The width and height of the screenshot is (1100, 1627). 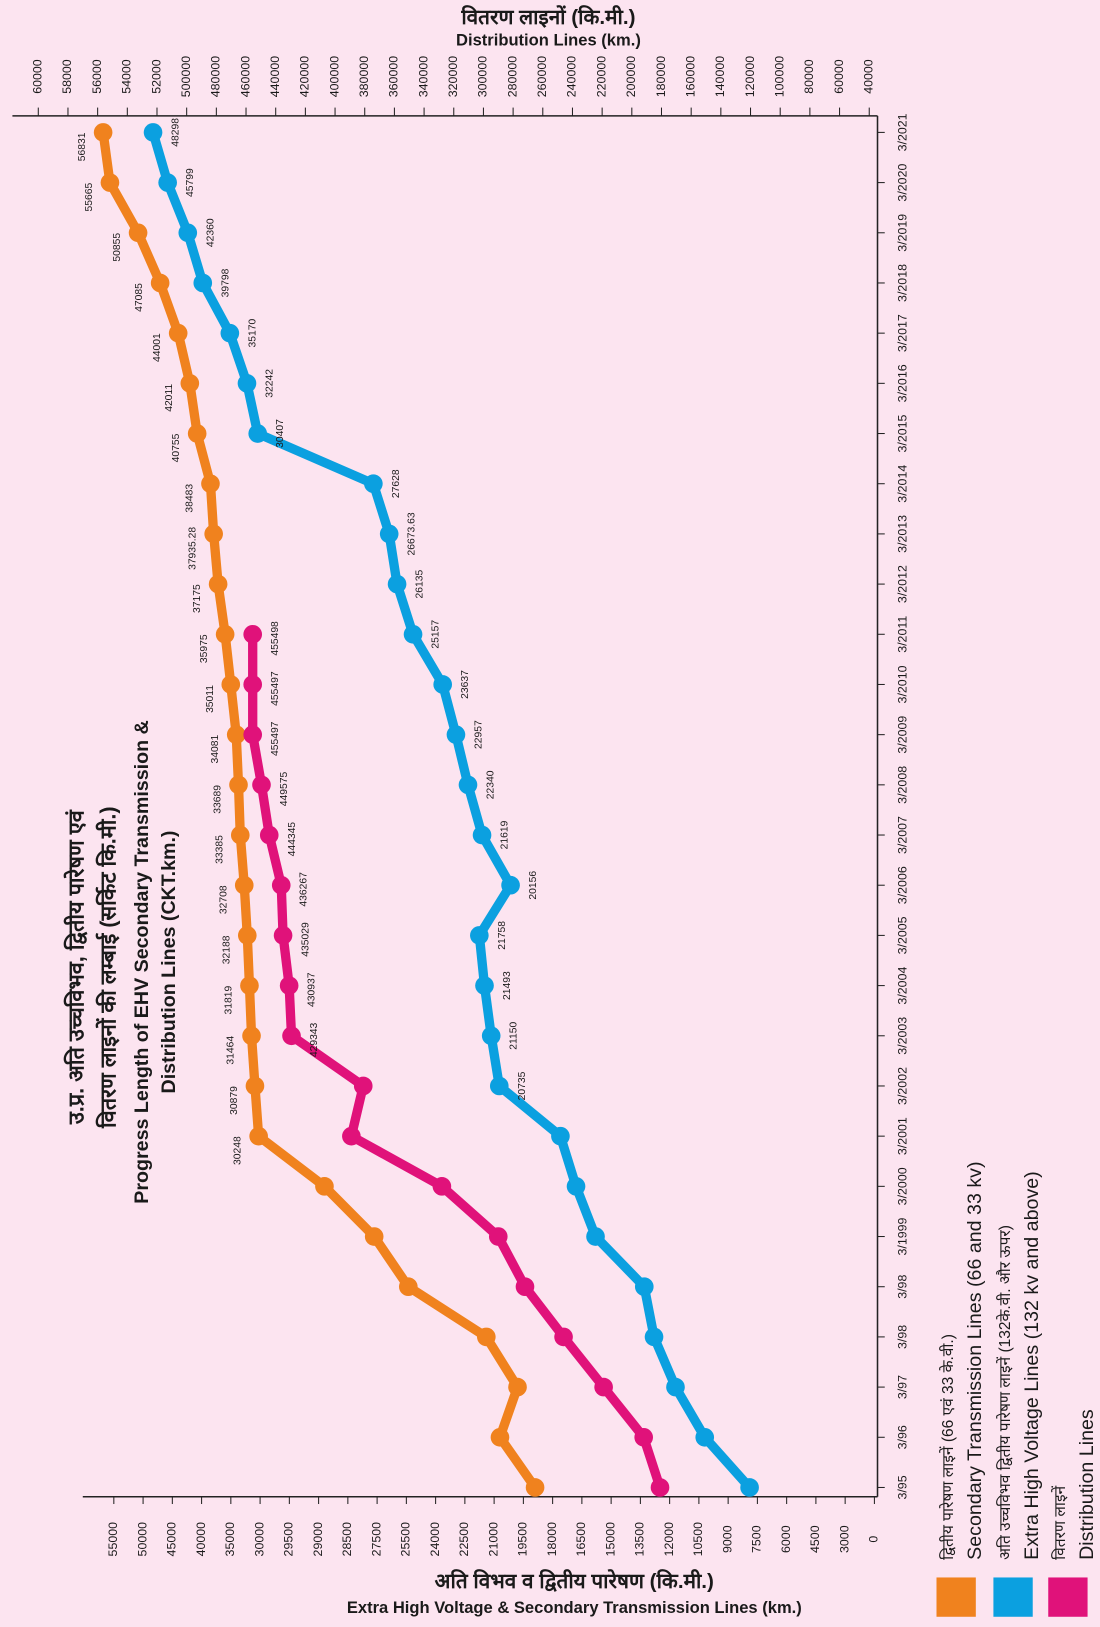 What do you see at coordinates (142, 1539) in the screenshot?
I see `y-tick-label: 50000` at bounding box center [142, 1539].